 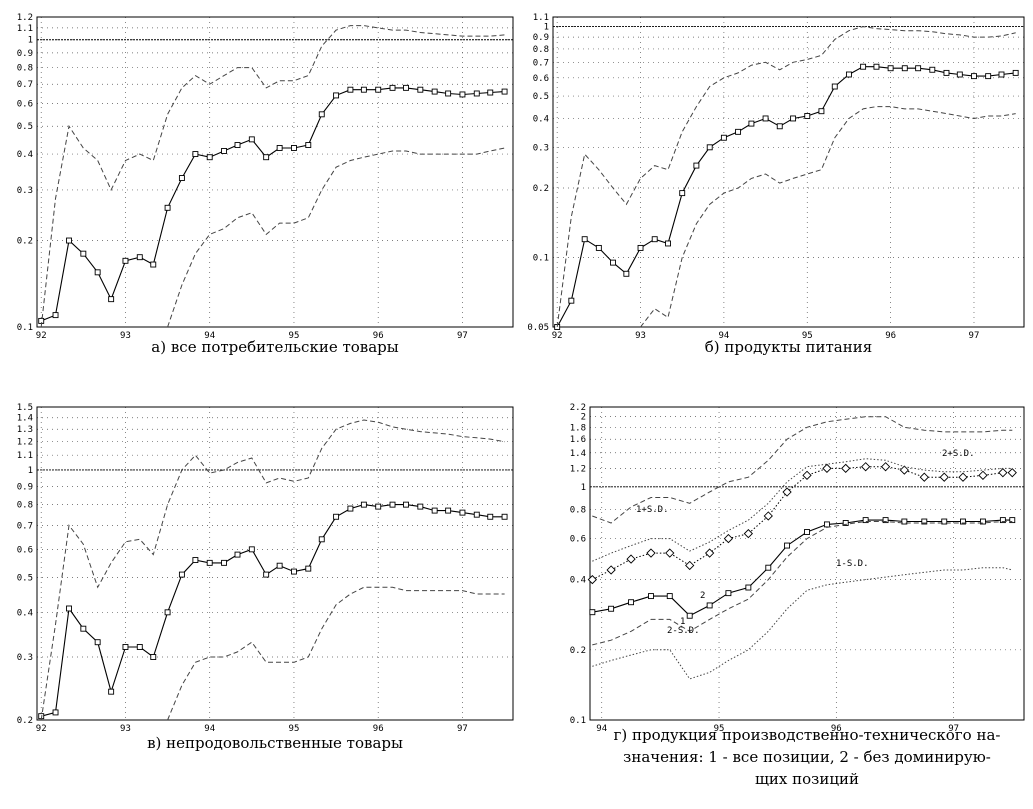 What do you see at coordinates (958, 454) in the screenshot?
I see `series-label: 2+S.D.` at bounding box center [958, 454].